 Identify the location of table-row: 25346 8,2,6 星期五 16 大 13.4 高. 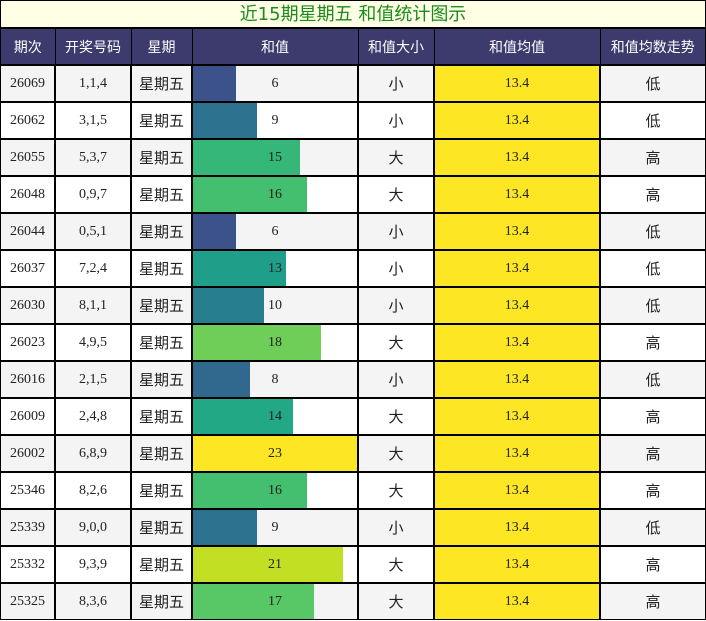
(353, 491).